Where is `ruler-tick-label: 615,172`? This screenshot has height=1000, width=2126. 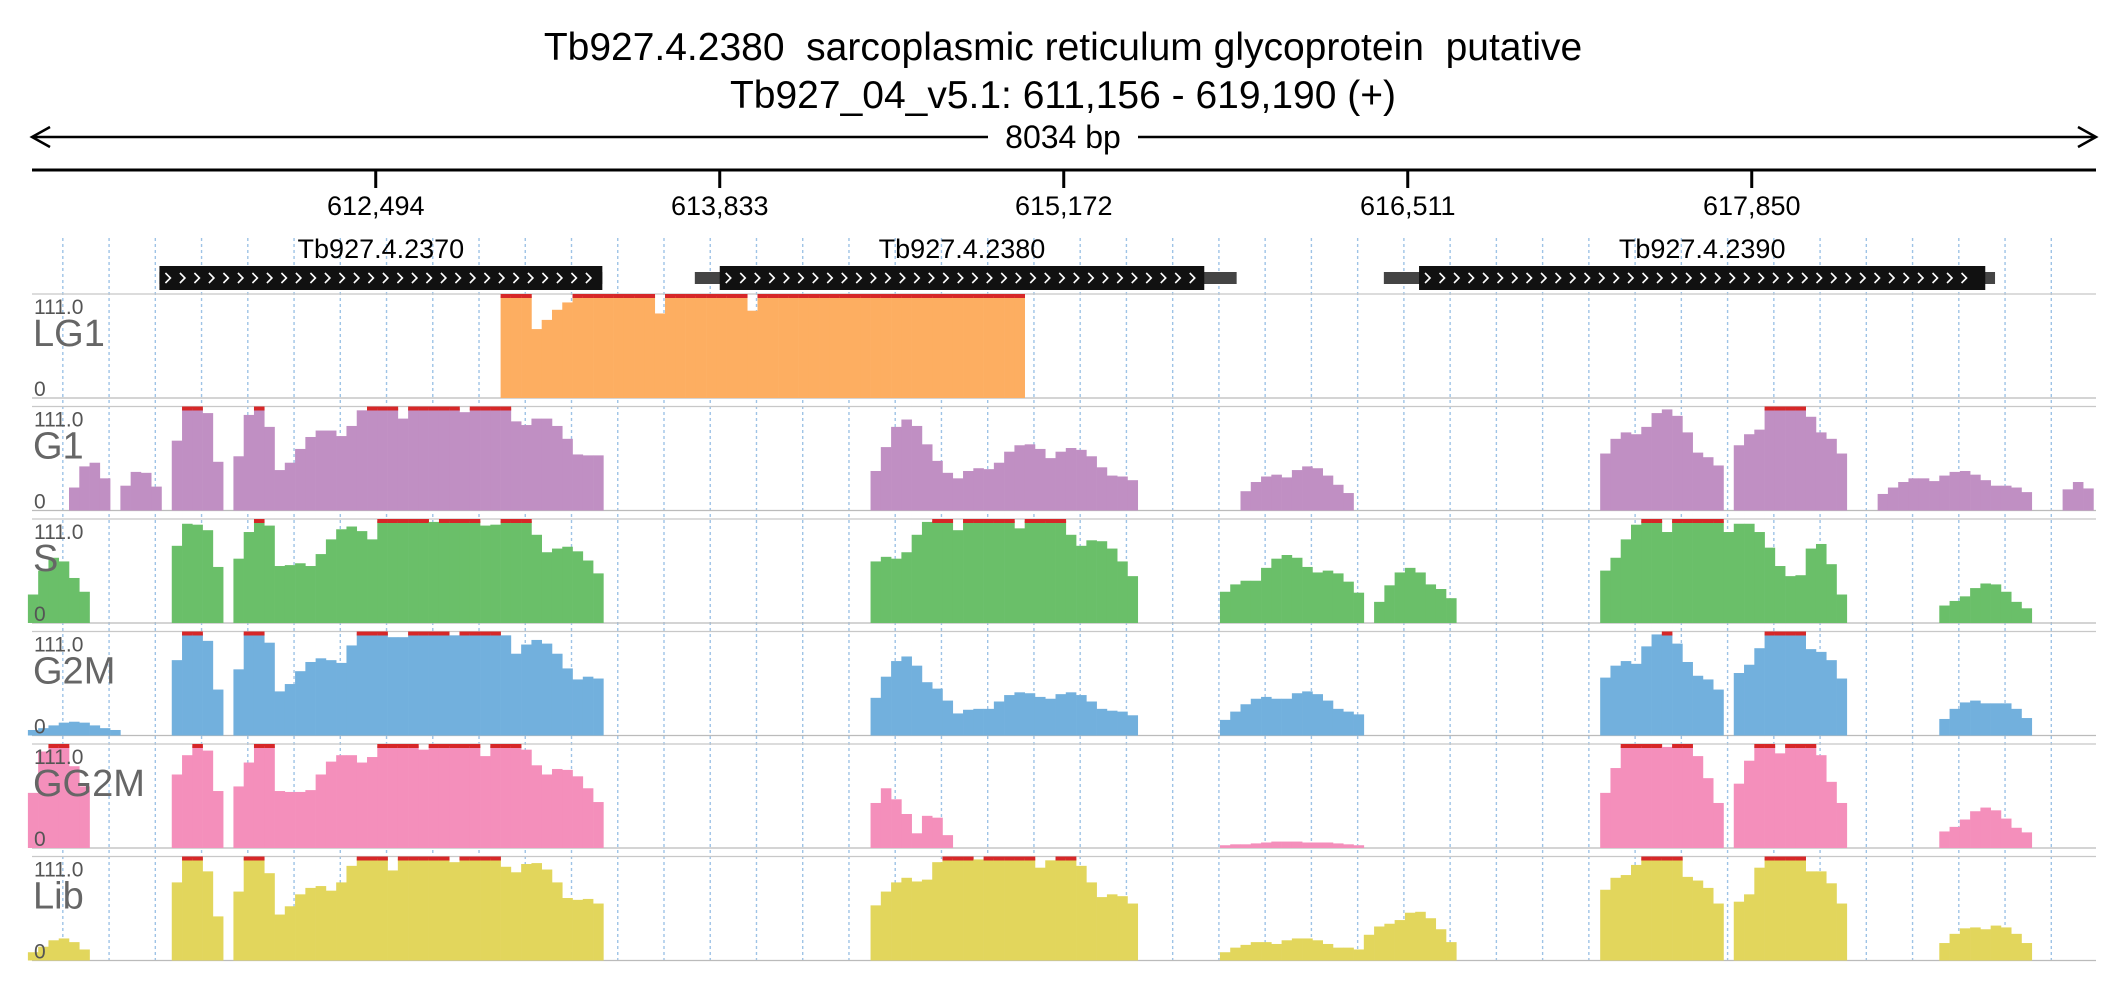
ruler-tick-label: 615,172 is located at coordinates (1064, 206).